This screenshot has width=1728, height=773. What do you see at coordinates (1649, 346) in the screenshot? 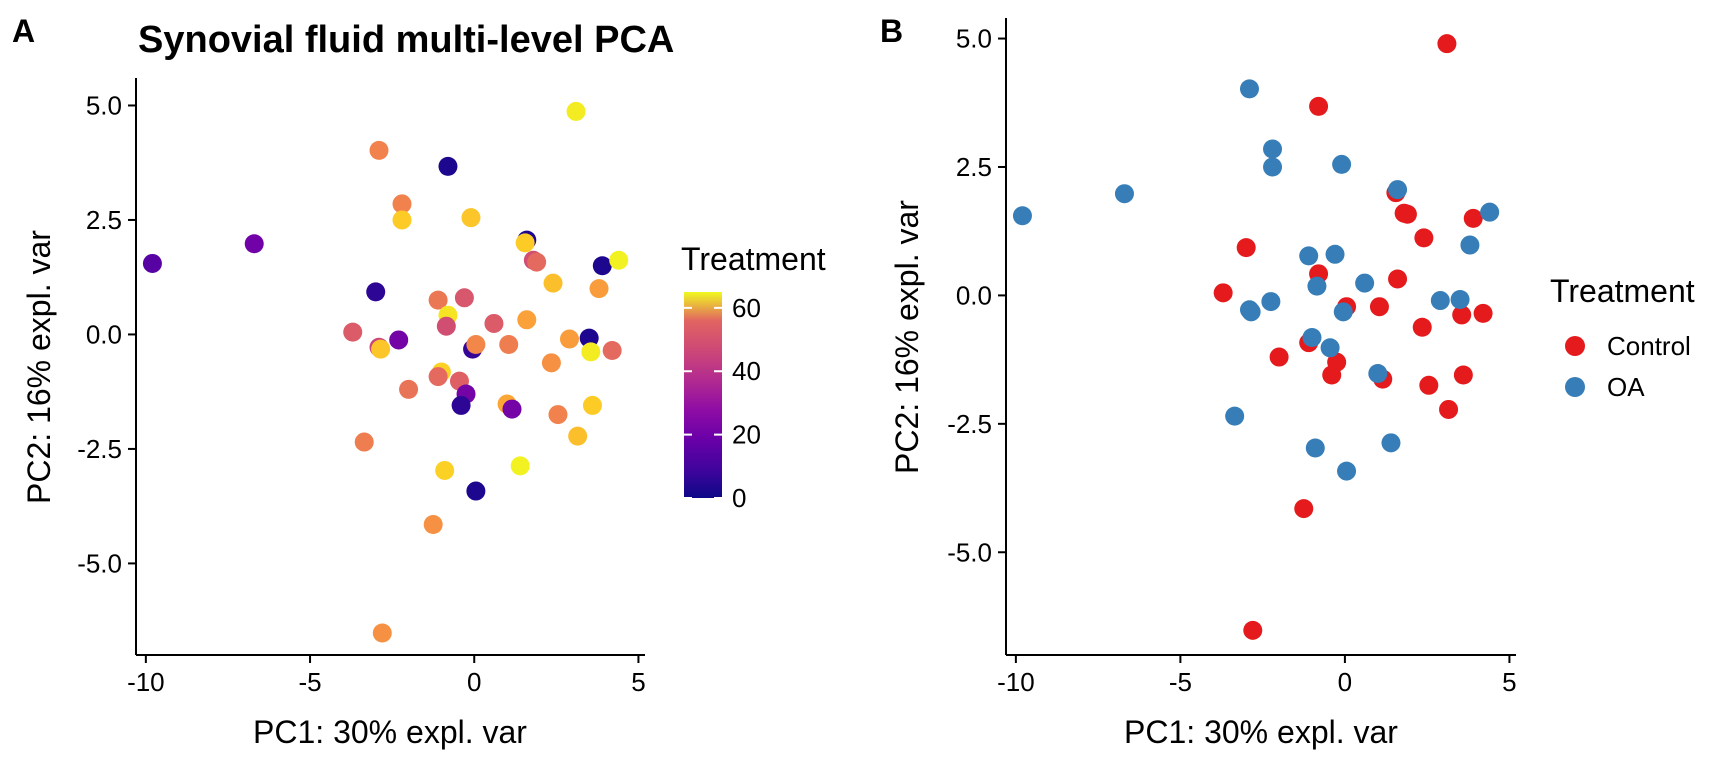
I see `legend-label-control: Control` at bounding box center [1649, 346].